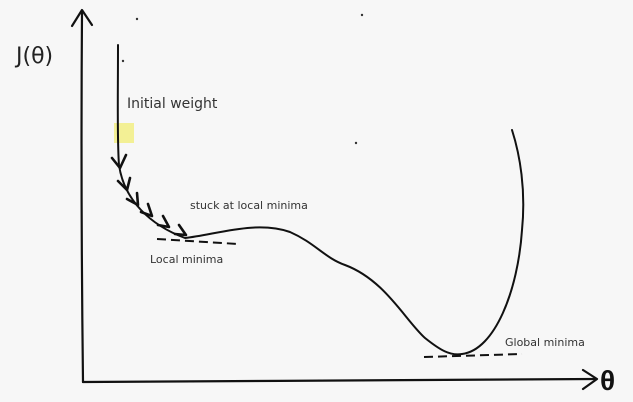  I want to click on y-axis-label: J(θ), so click(33, 56).